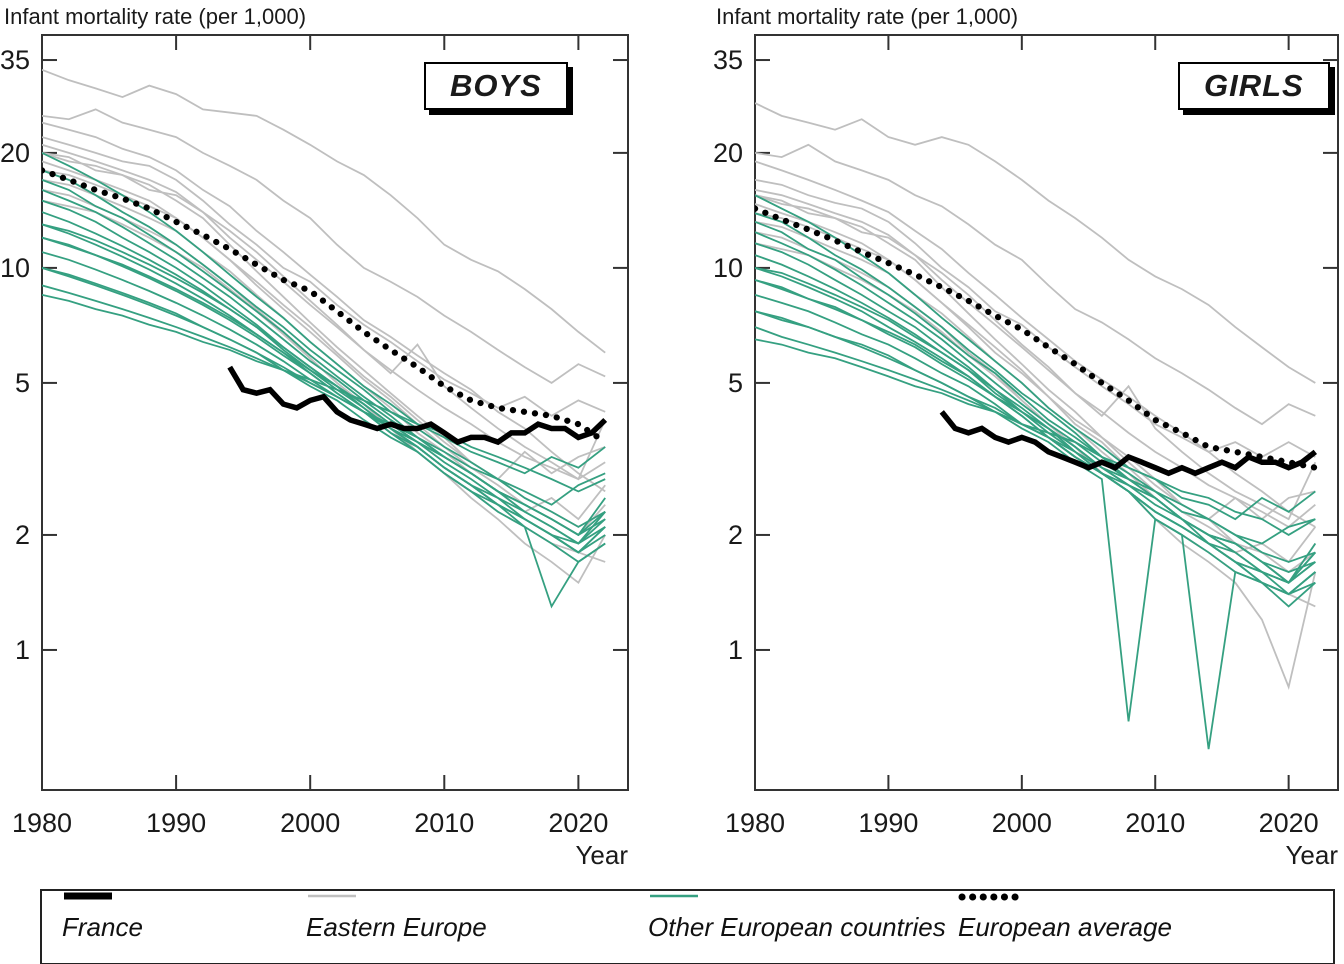  I want to click on legend-item-european-average: European average, so click(1065, 927).